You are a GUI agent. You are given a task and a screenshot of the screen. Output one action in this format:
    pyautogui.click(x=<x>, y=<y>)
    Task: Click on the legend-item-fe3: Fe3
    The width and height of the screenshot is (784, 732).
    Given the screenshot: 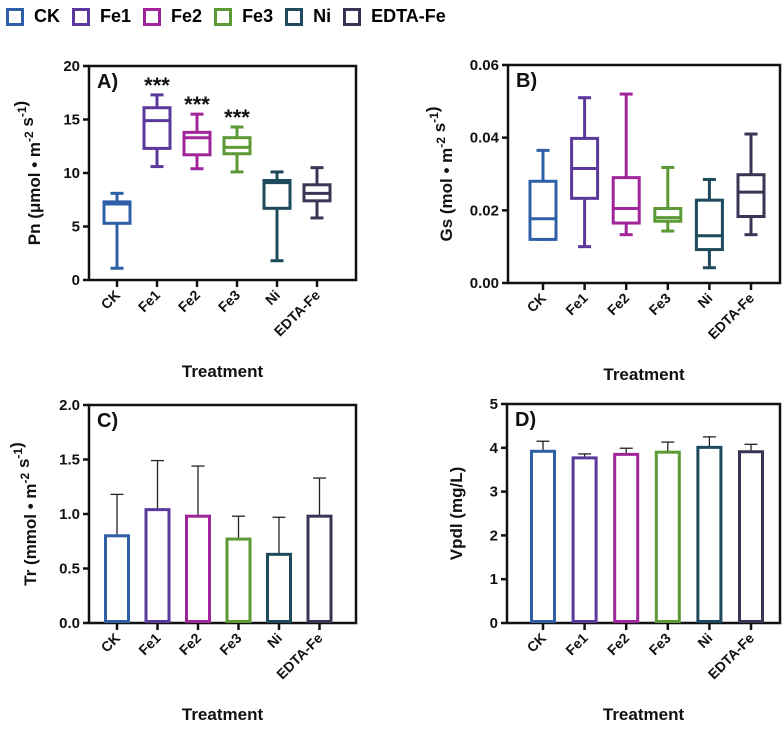 What is the action you would take?
    pyautogui.click(x=243, y=16)
    